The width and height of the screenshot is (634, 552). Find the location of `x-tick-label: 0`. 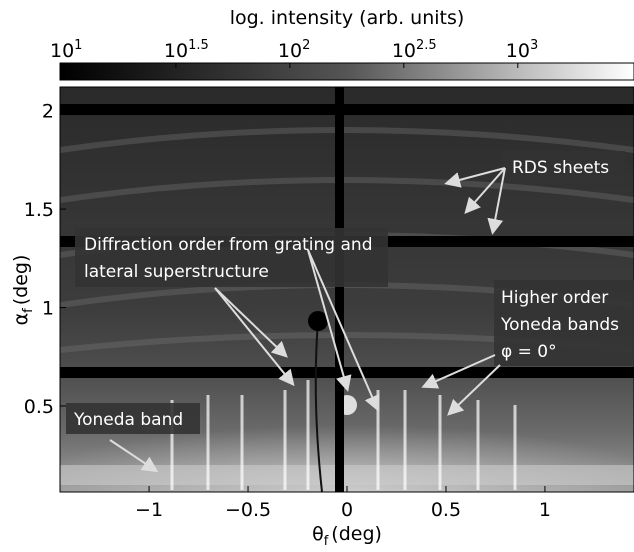

x-tick-label: 0 is located at coordinates (347, 510).